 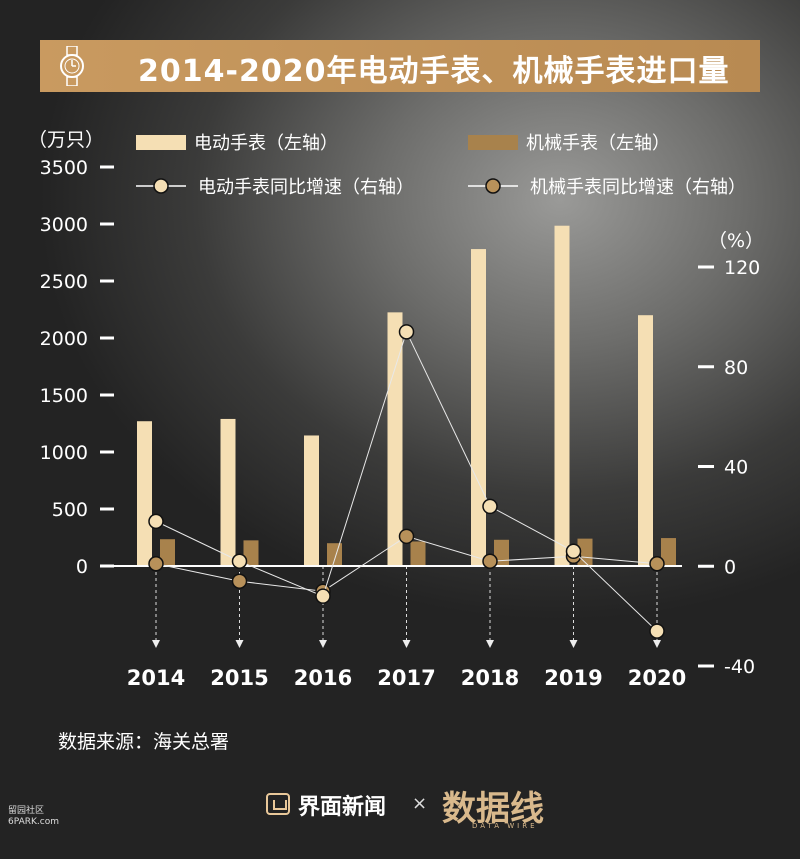 I want to click on left-tick-label: 3000, so click(x=64, y=225).